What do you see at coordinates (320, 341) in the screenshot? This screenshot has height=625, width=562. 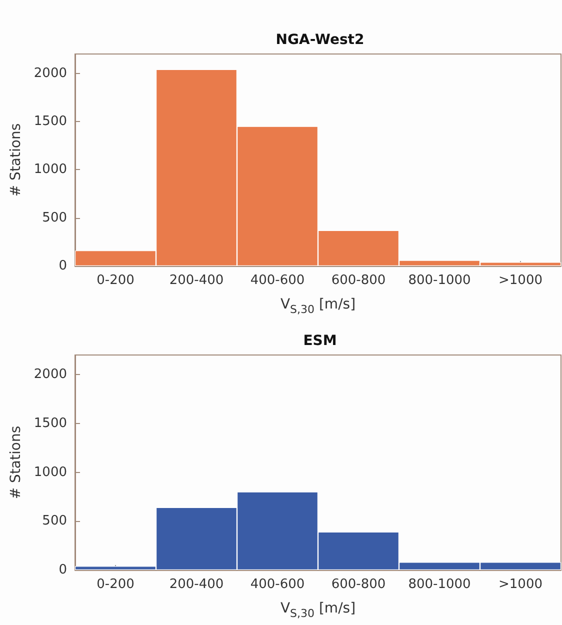 I see `chart-title: ESM` at bounding box center [320, 341].